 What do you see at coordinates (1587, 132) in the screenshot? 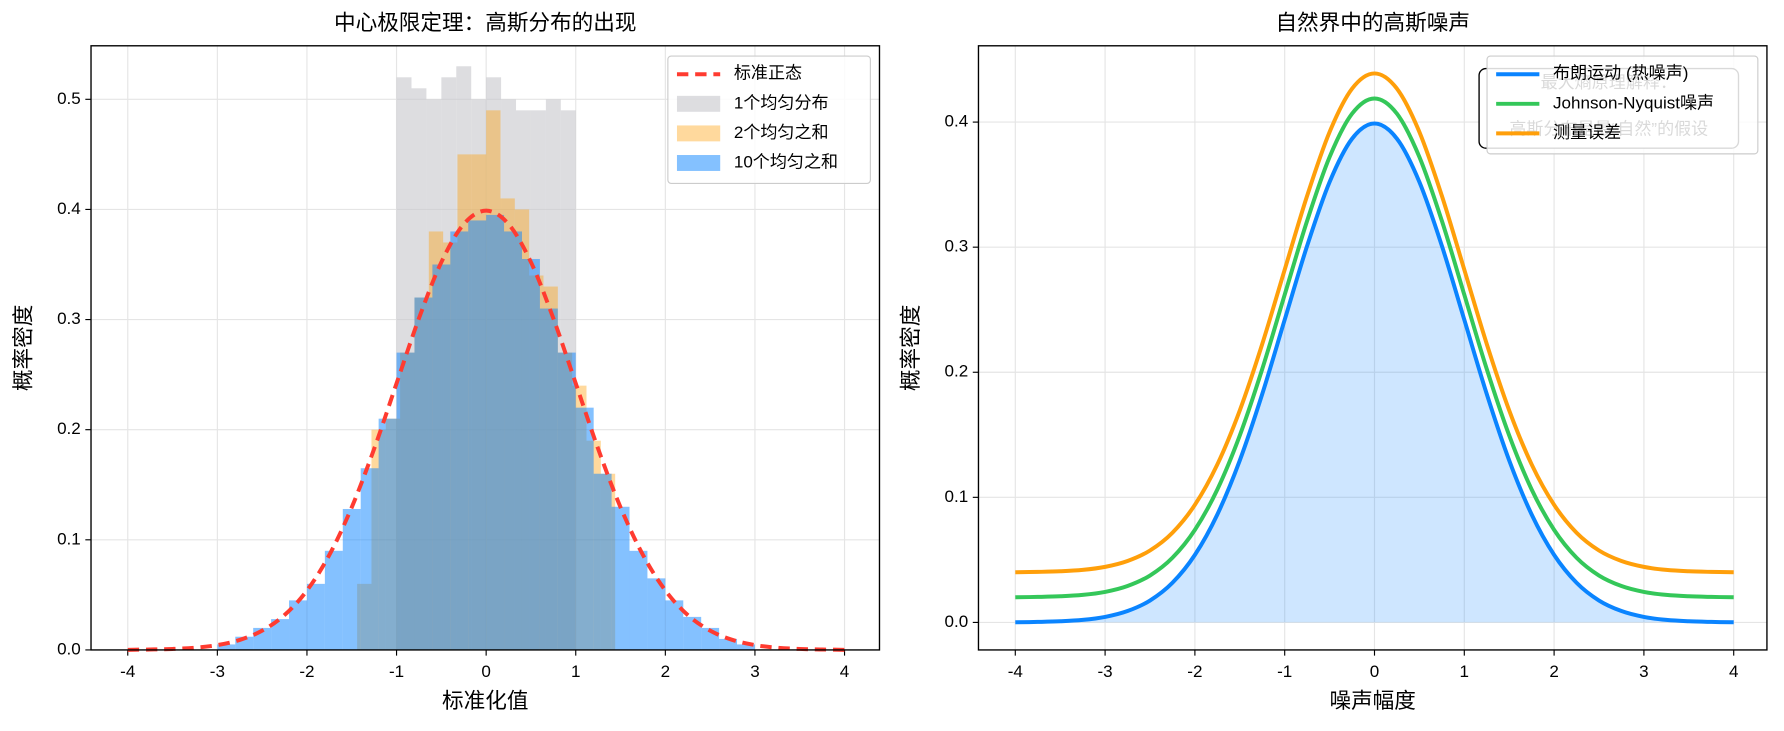
I see `legend-label: 测量误差` at bounding box center [1587, 132].